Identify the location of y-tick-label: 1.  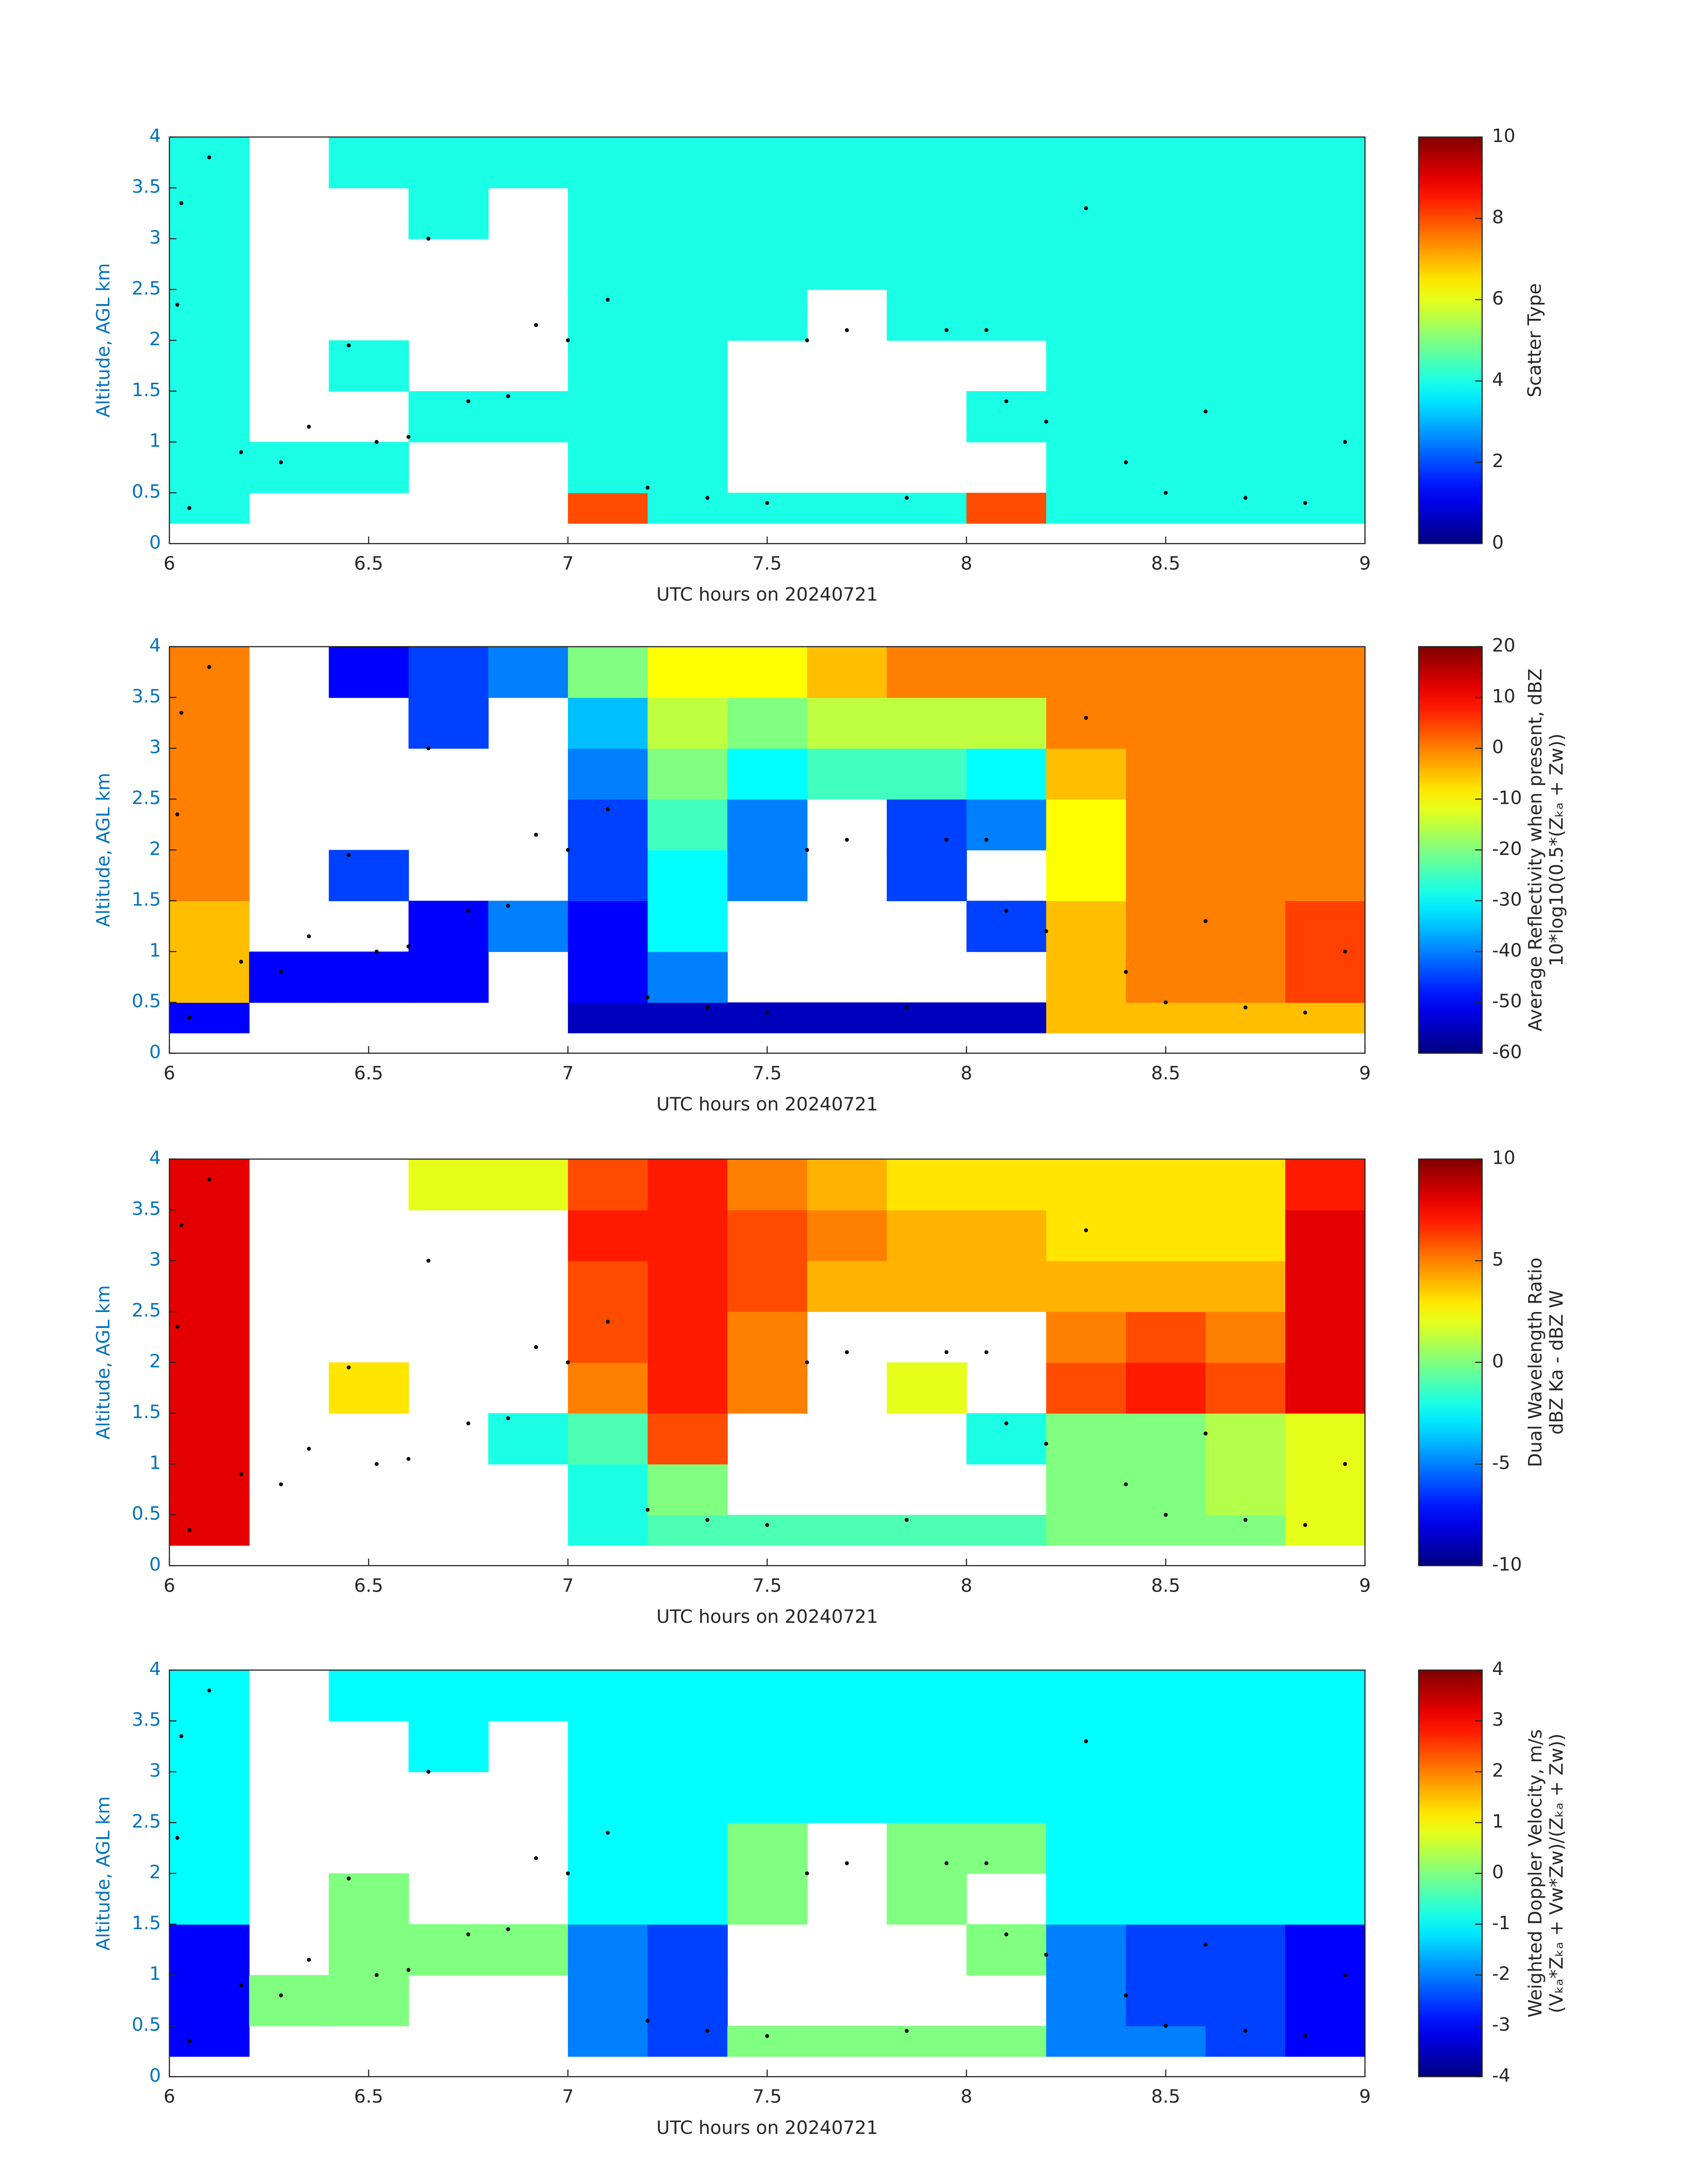
(155, 440).